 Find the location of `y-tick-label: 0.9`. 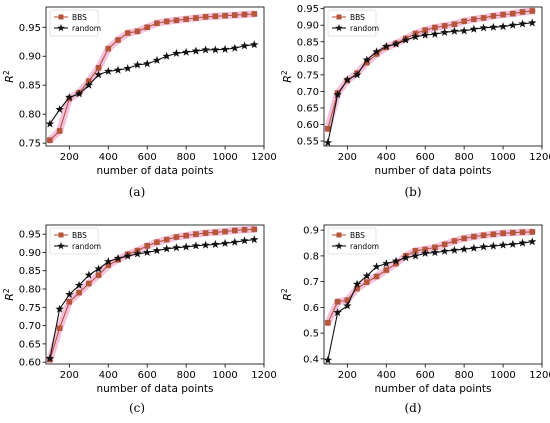

y-tick-label: 0.9 is located at coordinates (311, 231).